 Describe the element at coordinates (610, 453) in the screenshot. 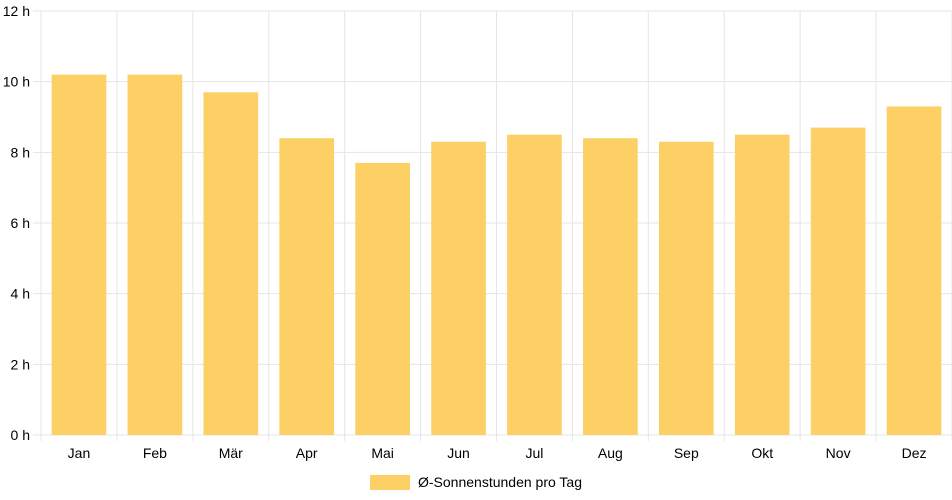

I see `x-tick-label: Aug` at that location.